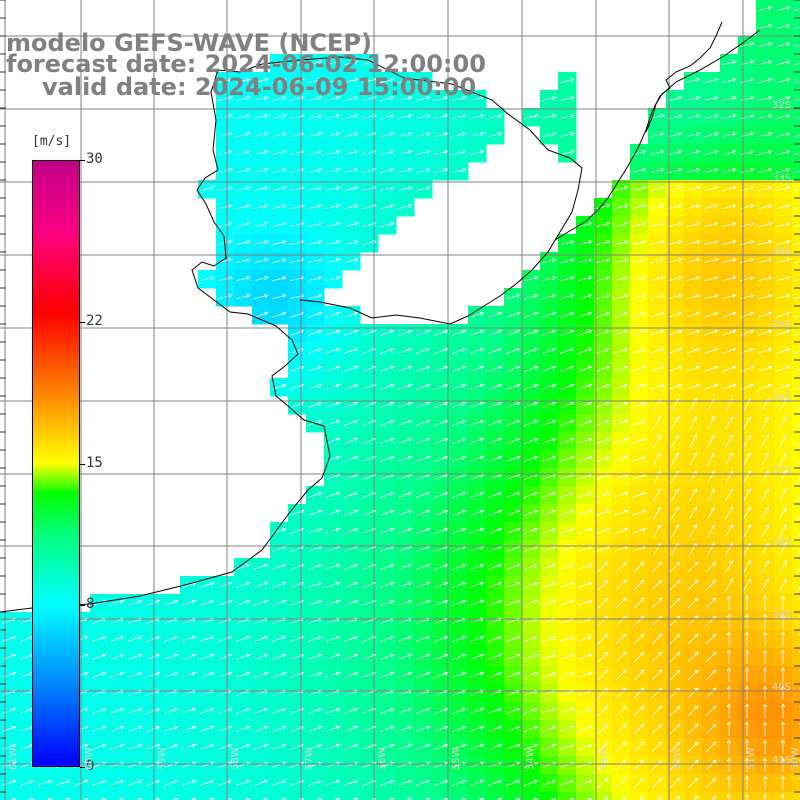  What do you see at coordinates (89, 758) in the screenshot?
I see `longitude-label: 60W` at bounding box center [89, 758].